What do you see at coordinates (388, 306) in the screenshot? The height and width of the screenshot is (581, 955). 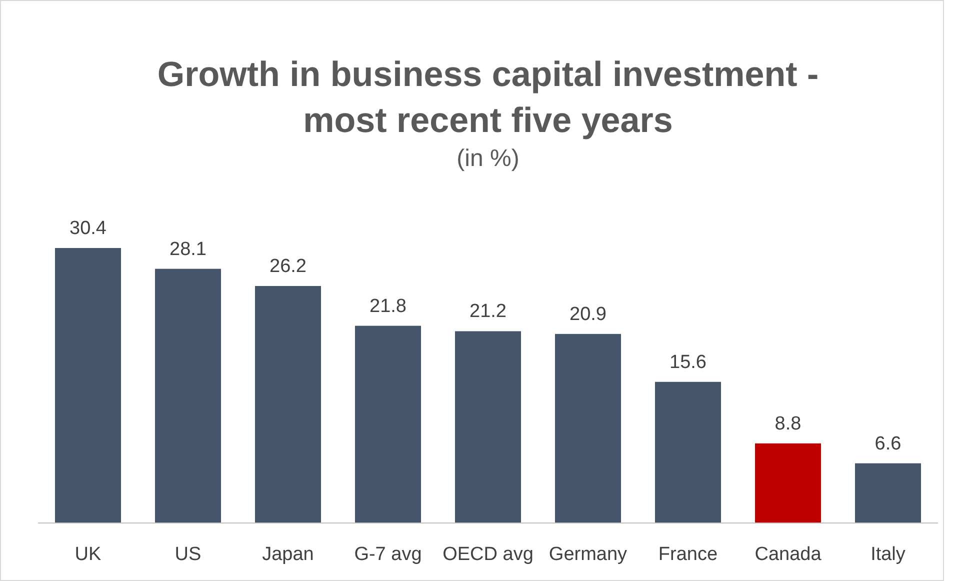 I see `data-label: 21.8` at bounding box center [388, 306].